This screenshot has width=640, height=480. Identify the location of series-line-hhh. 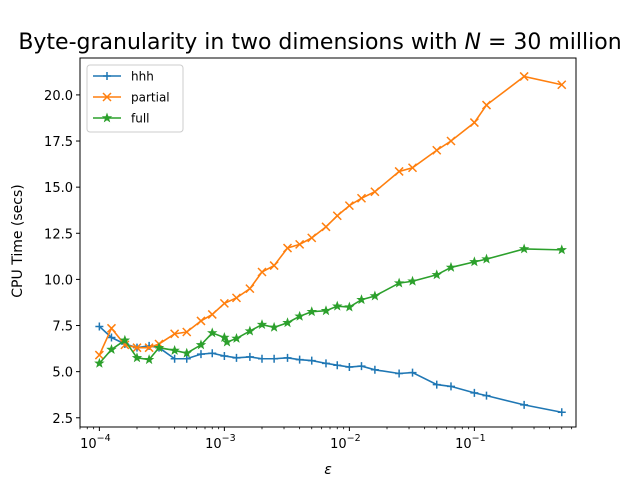
(330, 369).